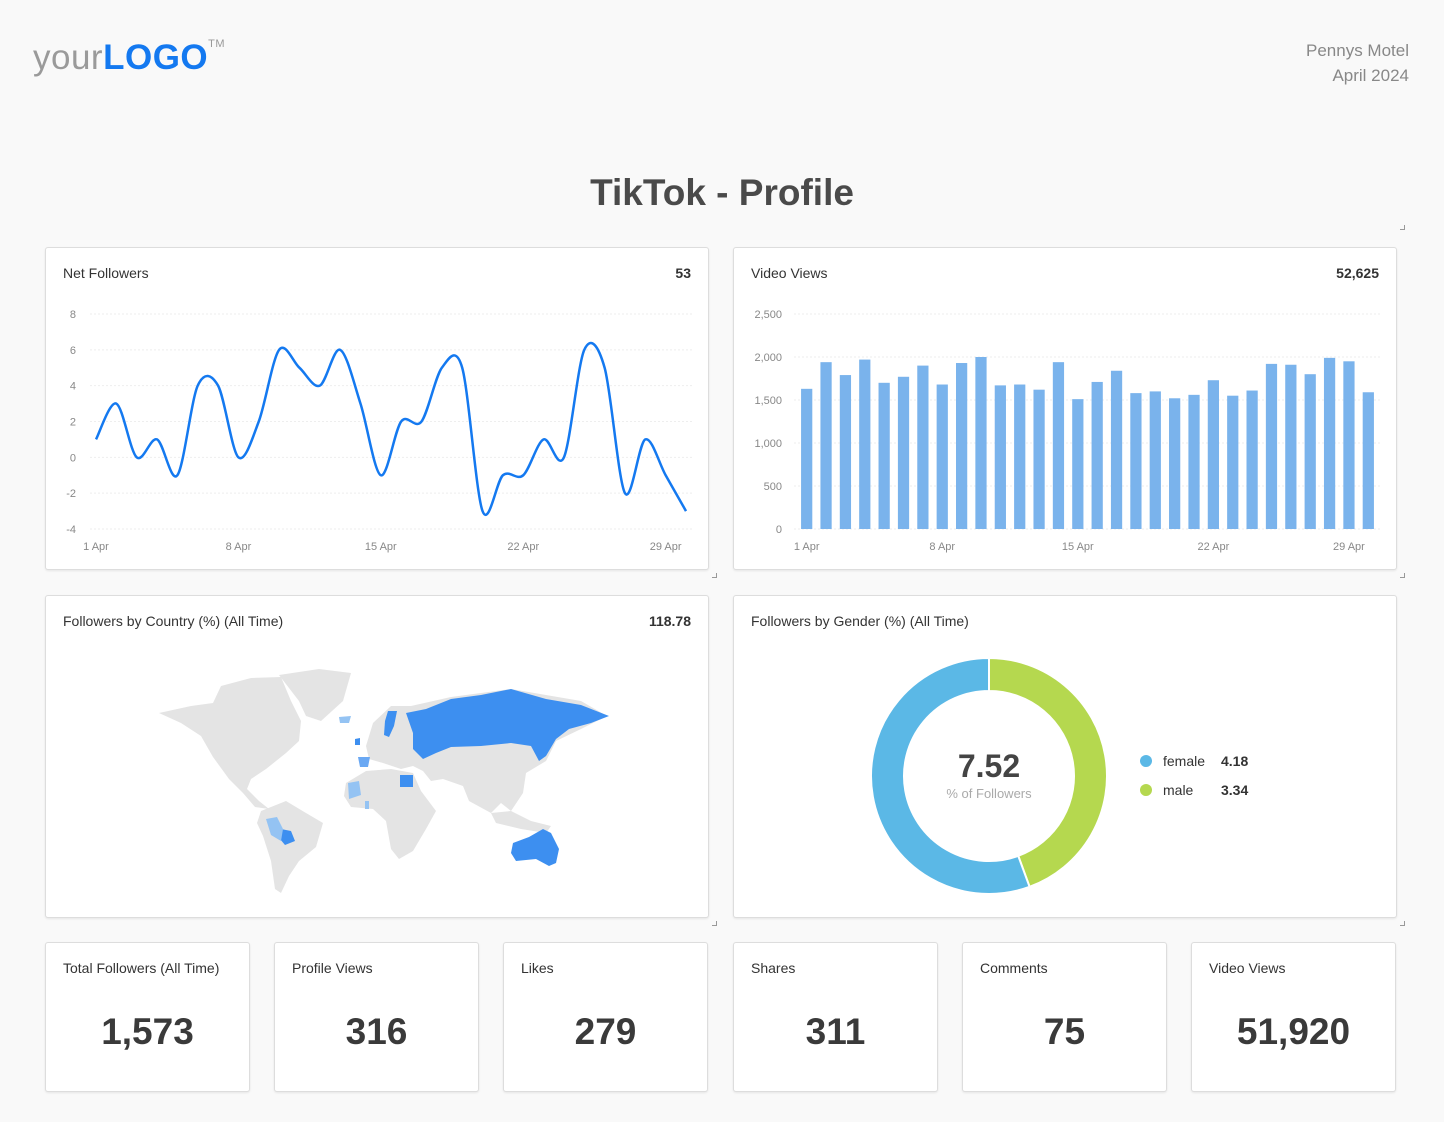 This screenshot has width=1444, height=1122. Describe the element at coordinates (315, 695) in the screenshot. I see `map-greenland` at that location.